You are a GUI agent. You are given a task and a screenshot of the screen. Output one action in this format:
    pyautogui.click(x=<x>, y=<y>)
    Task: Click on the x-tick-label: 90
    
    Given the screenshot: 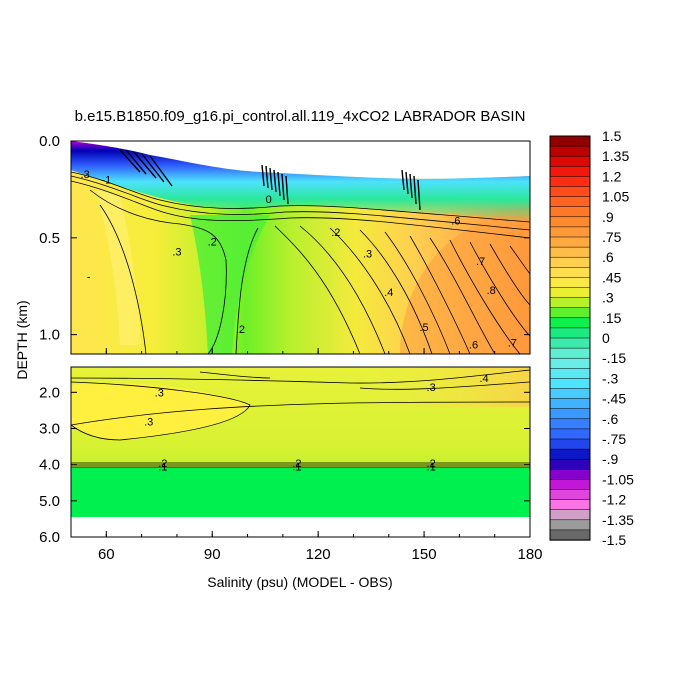 What is the action you would take?
    pyautogui.click(x=212, y=554)
    